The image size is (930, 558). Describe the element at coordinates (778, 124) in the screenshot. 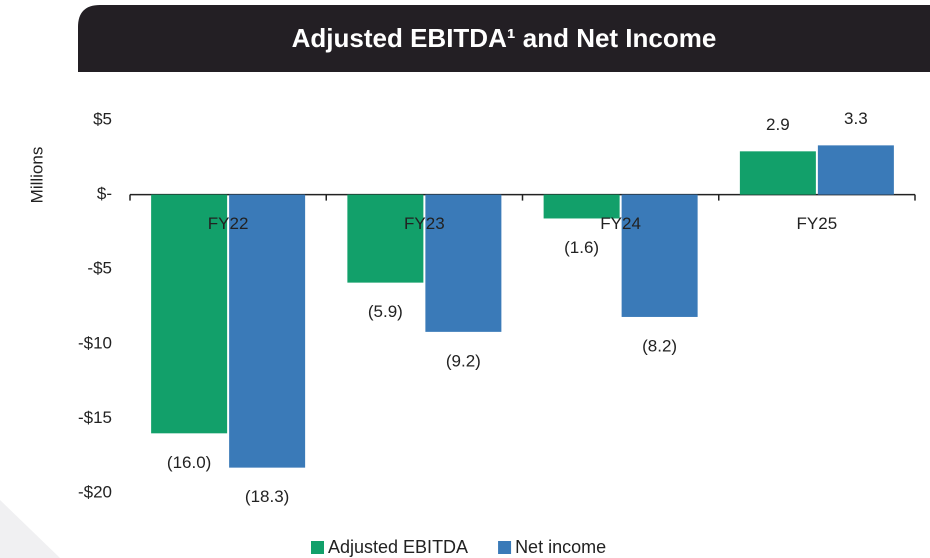

I see `data-label: 2.9` at that location.